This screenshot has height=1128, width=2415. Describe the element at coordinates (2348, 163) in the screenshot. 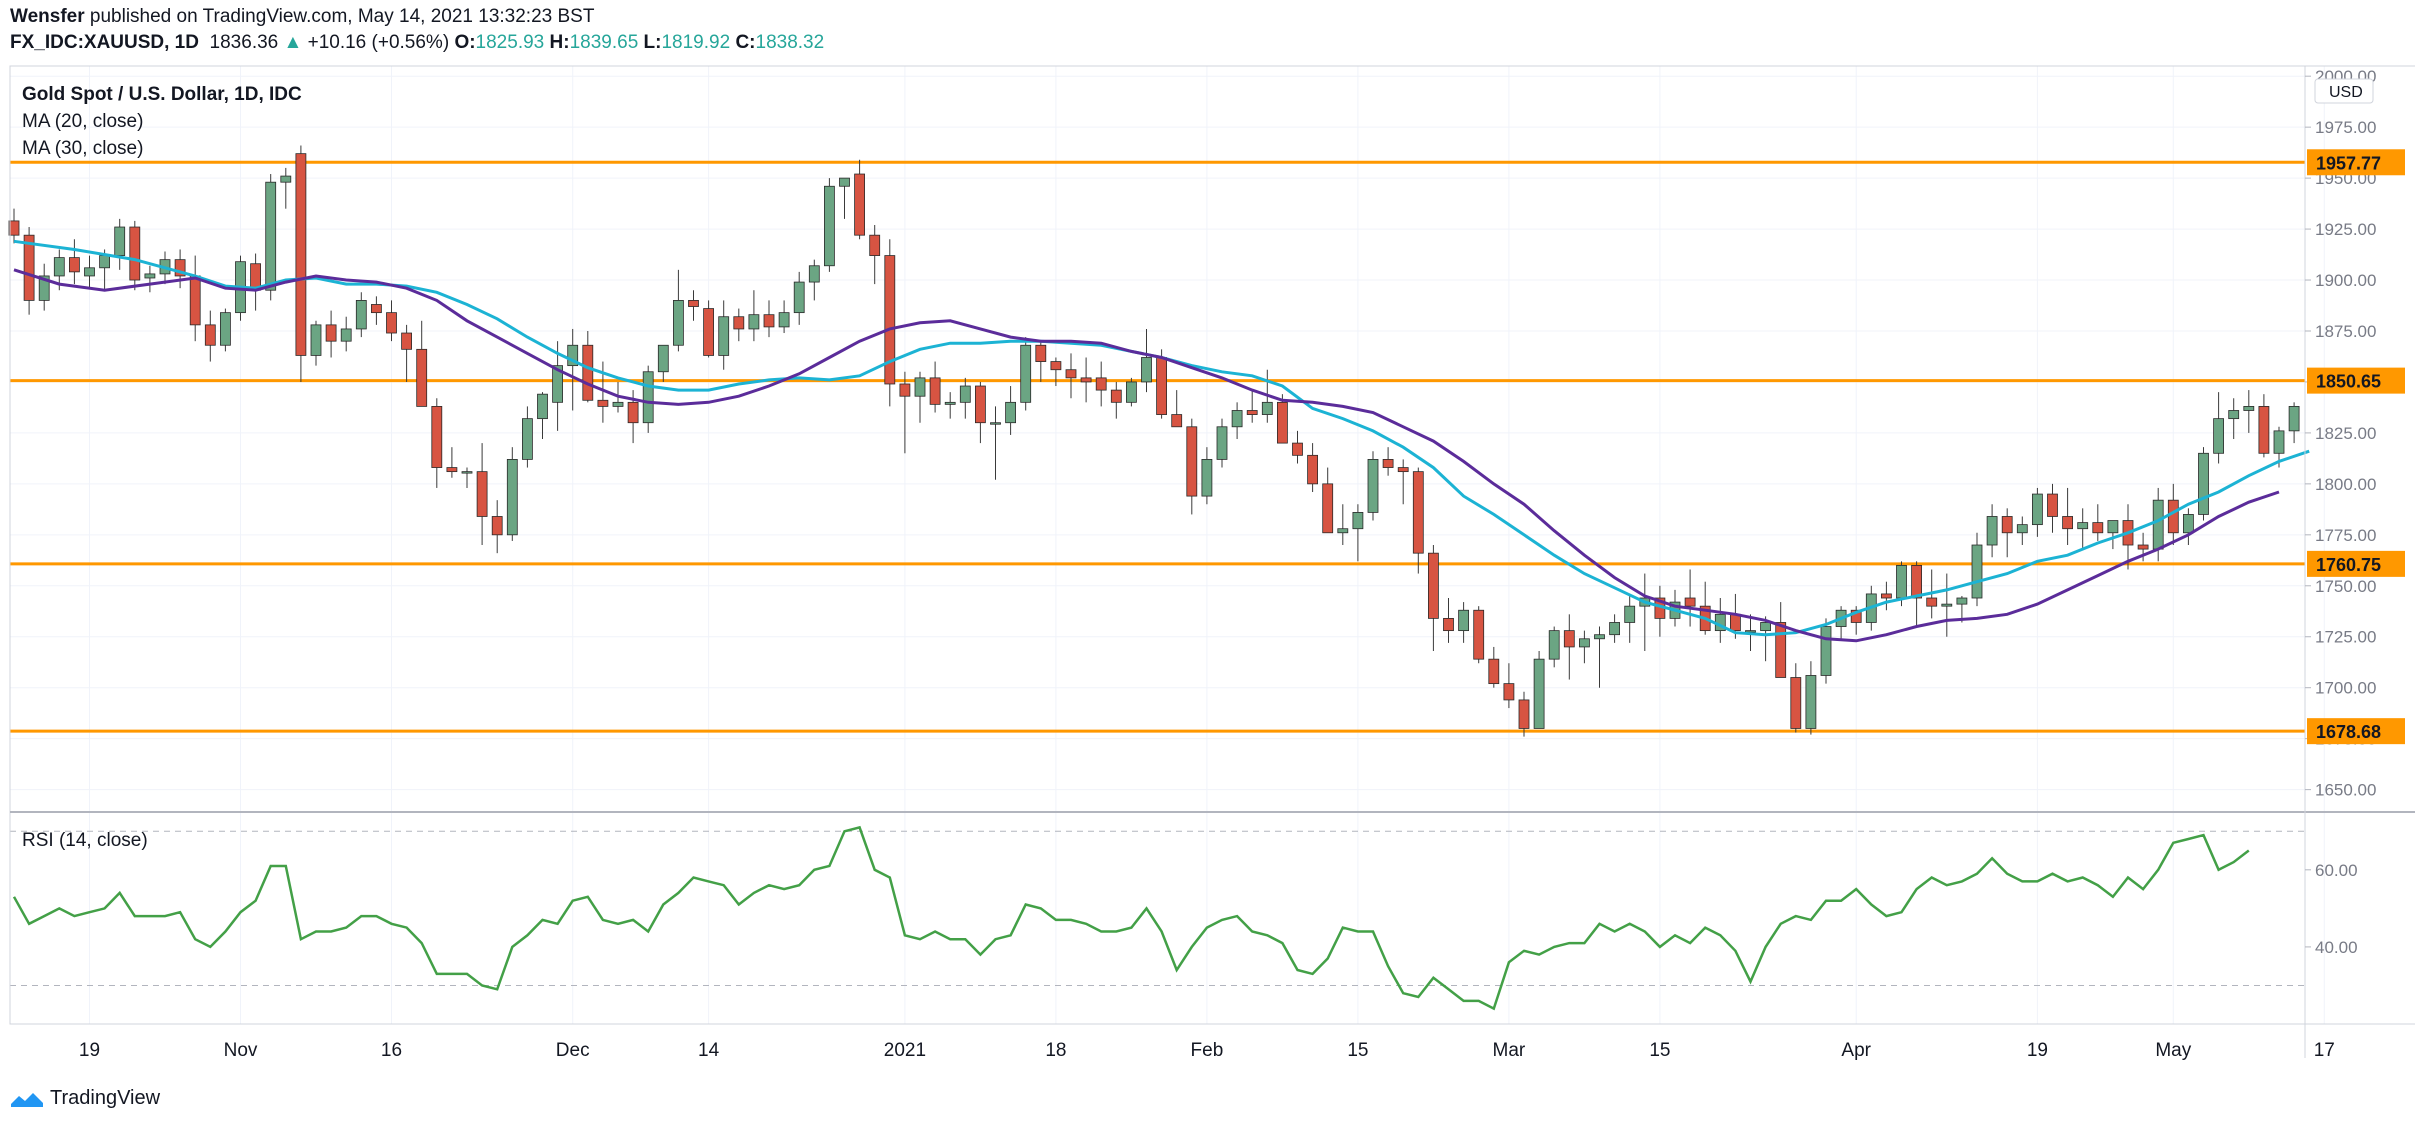

I see `level-price-label: 1957.77` at that location.